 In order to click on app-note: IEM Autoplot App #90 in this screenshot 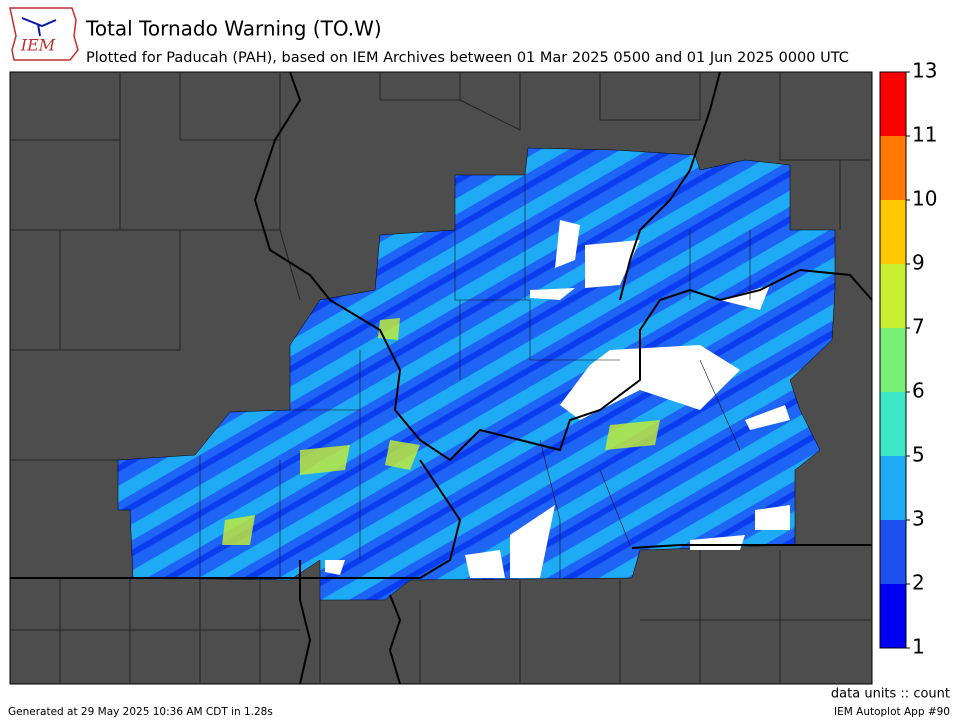, I will do `click(892, 712)`.